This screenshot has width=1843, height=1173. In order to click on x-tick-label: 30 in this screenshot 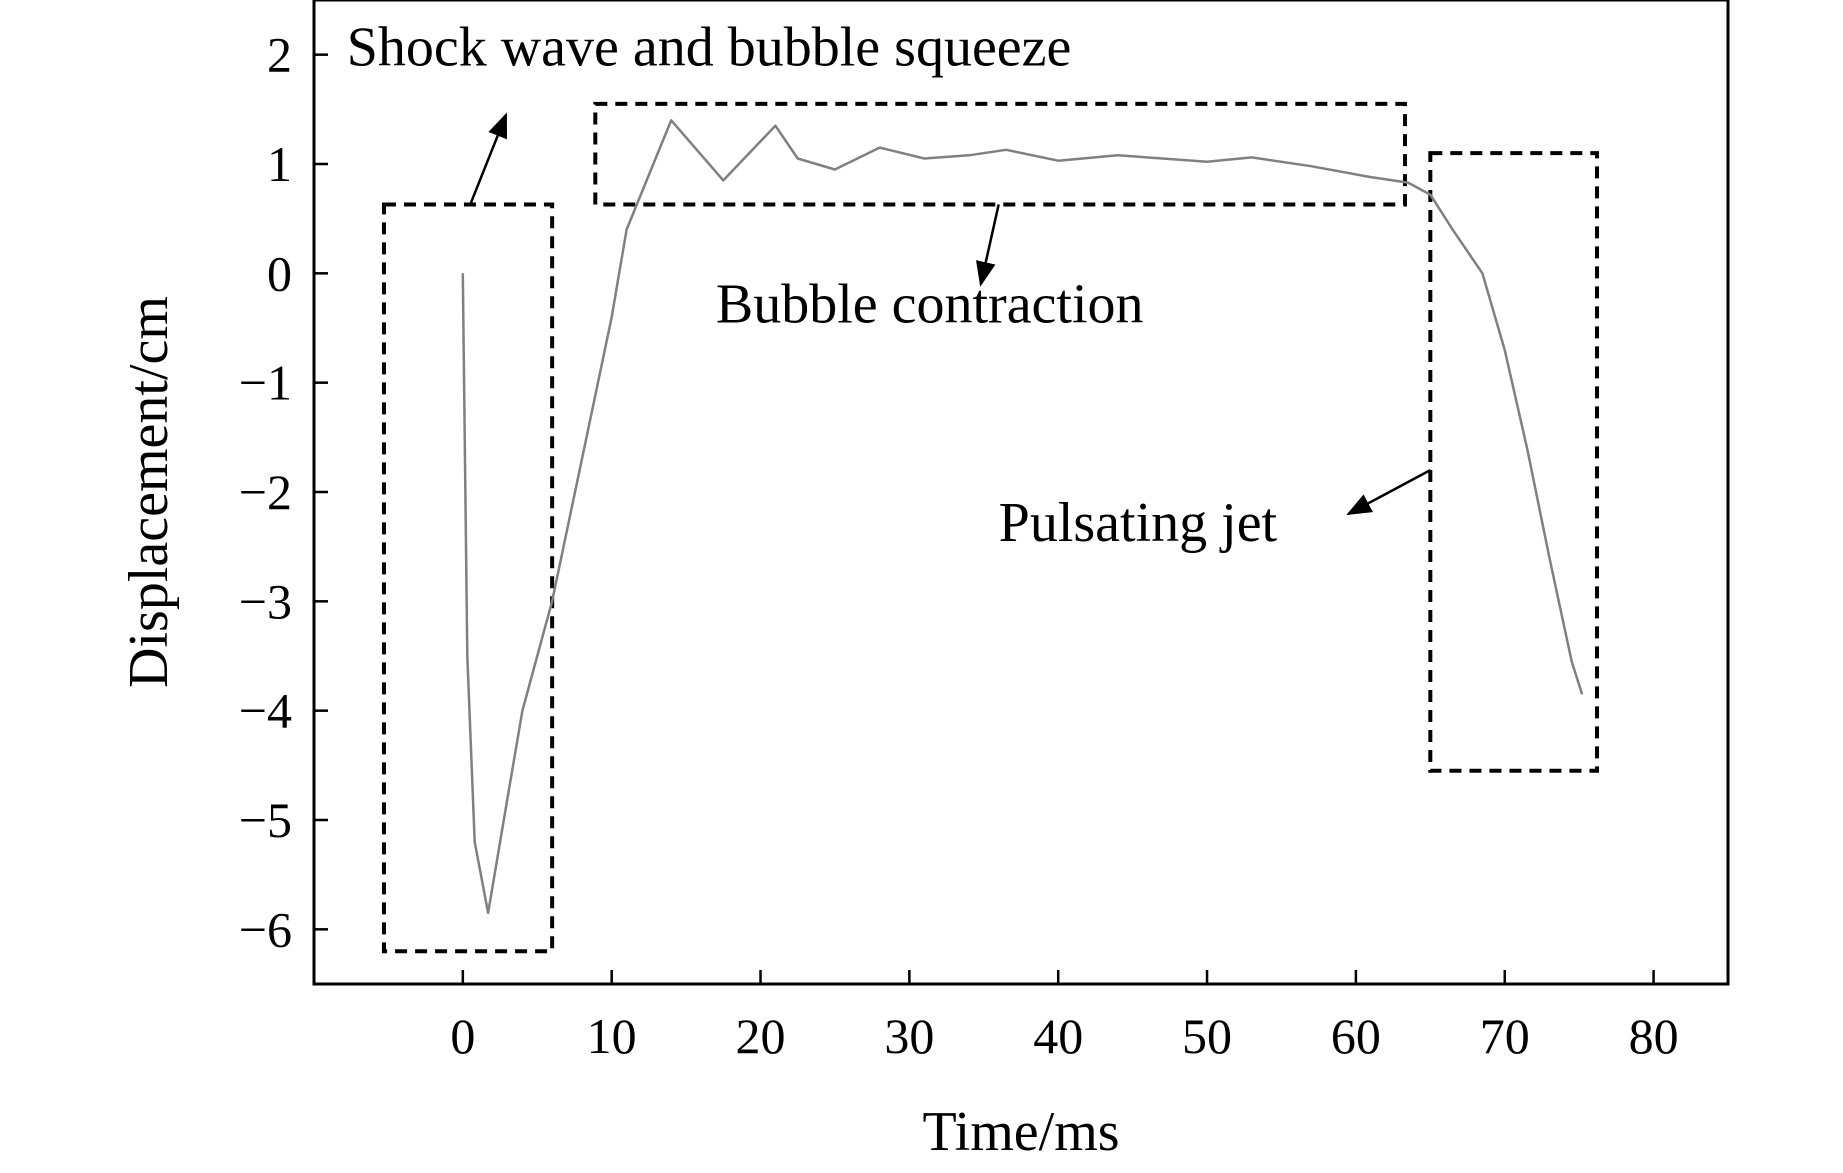, I will do `click(909, 1036)`.